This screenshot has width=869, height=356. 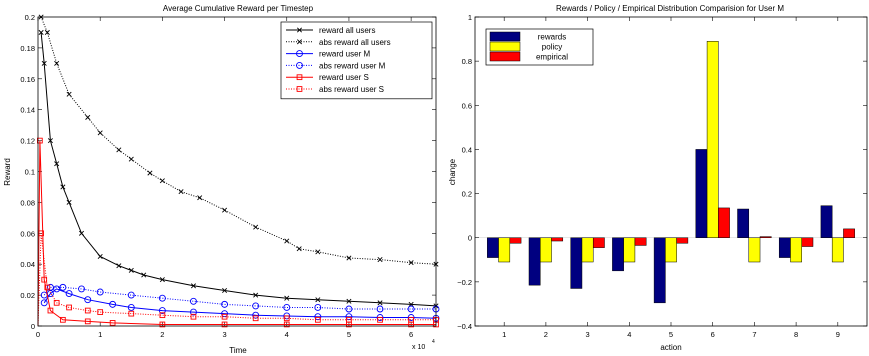 What do you see at coordinates (588, 334) in the screenshot?
I see `x-tick-label: 3` at bounding box center [588, 334].